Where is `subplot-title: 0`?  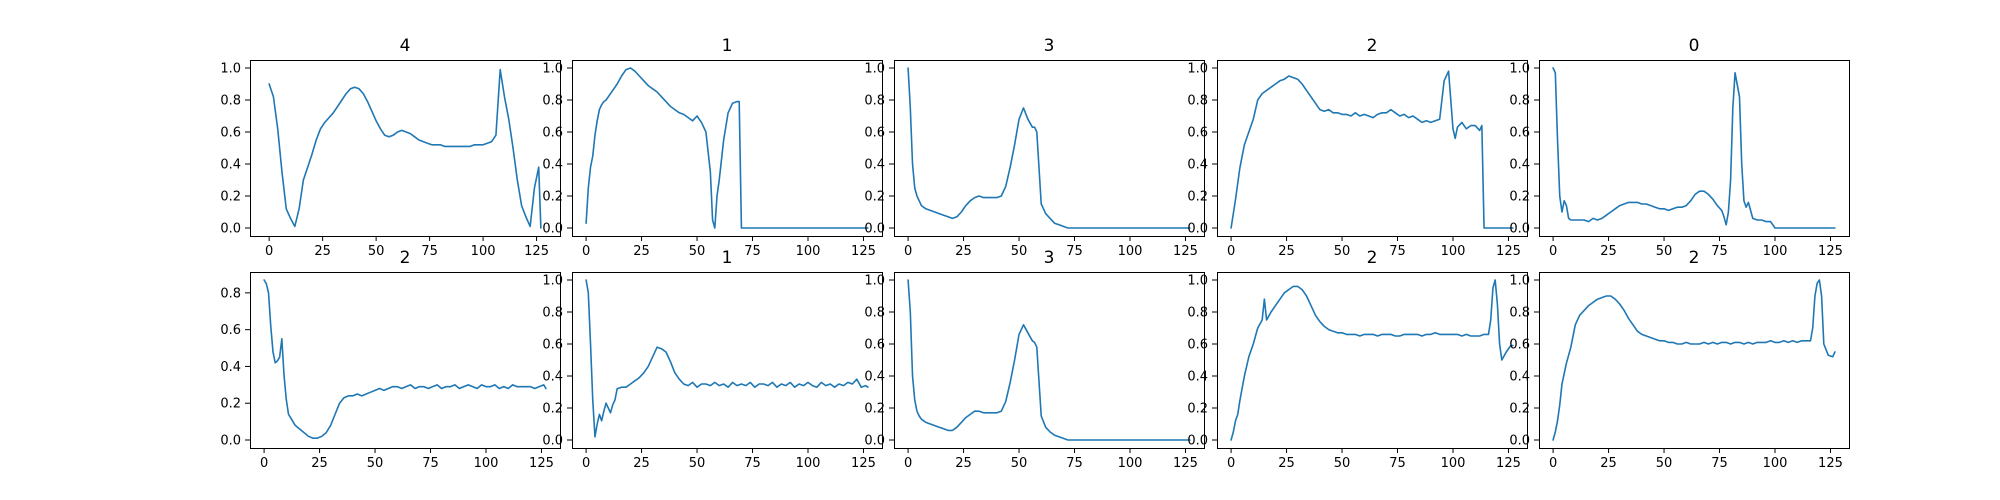 subplot-title: 0 is located at coordinates (1694, 46).